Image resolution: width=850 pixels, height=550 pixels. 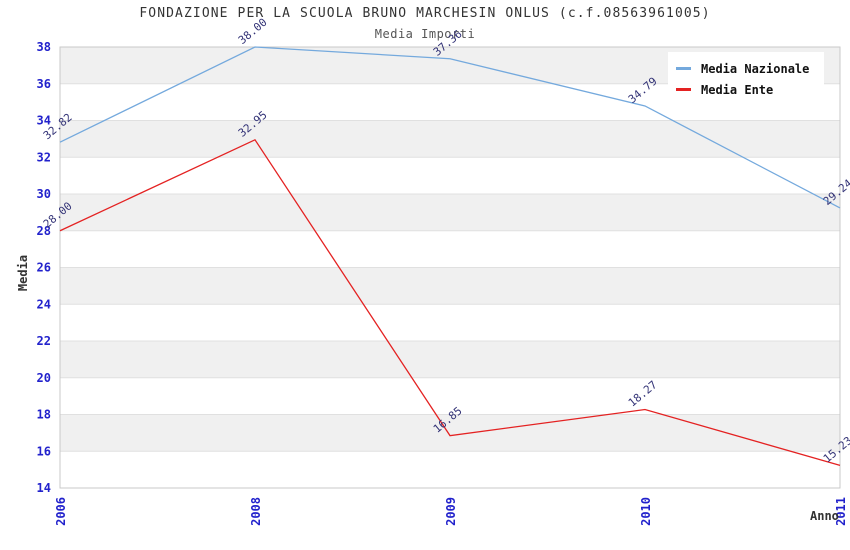 What do you see at coordinates (44, 451) in the screenshot?
I see `y-tick-label: 16` at bounding box center [44, 451].